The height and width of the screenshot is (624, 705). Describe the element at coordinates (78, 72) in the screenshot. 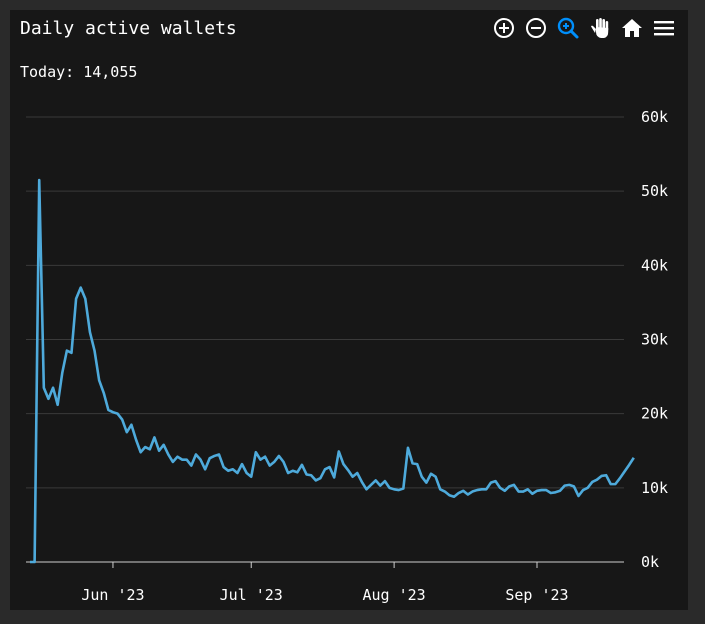

I see `today-summary: Today: 14,055` at that location.